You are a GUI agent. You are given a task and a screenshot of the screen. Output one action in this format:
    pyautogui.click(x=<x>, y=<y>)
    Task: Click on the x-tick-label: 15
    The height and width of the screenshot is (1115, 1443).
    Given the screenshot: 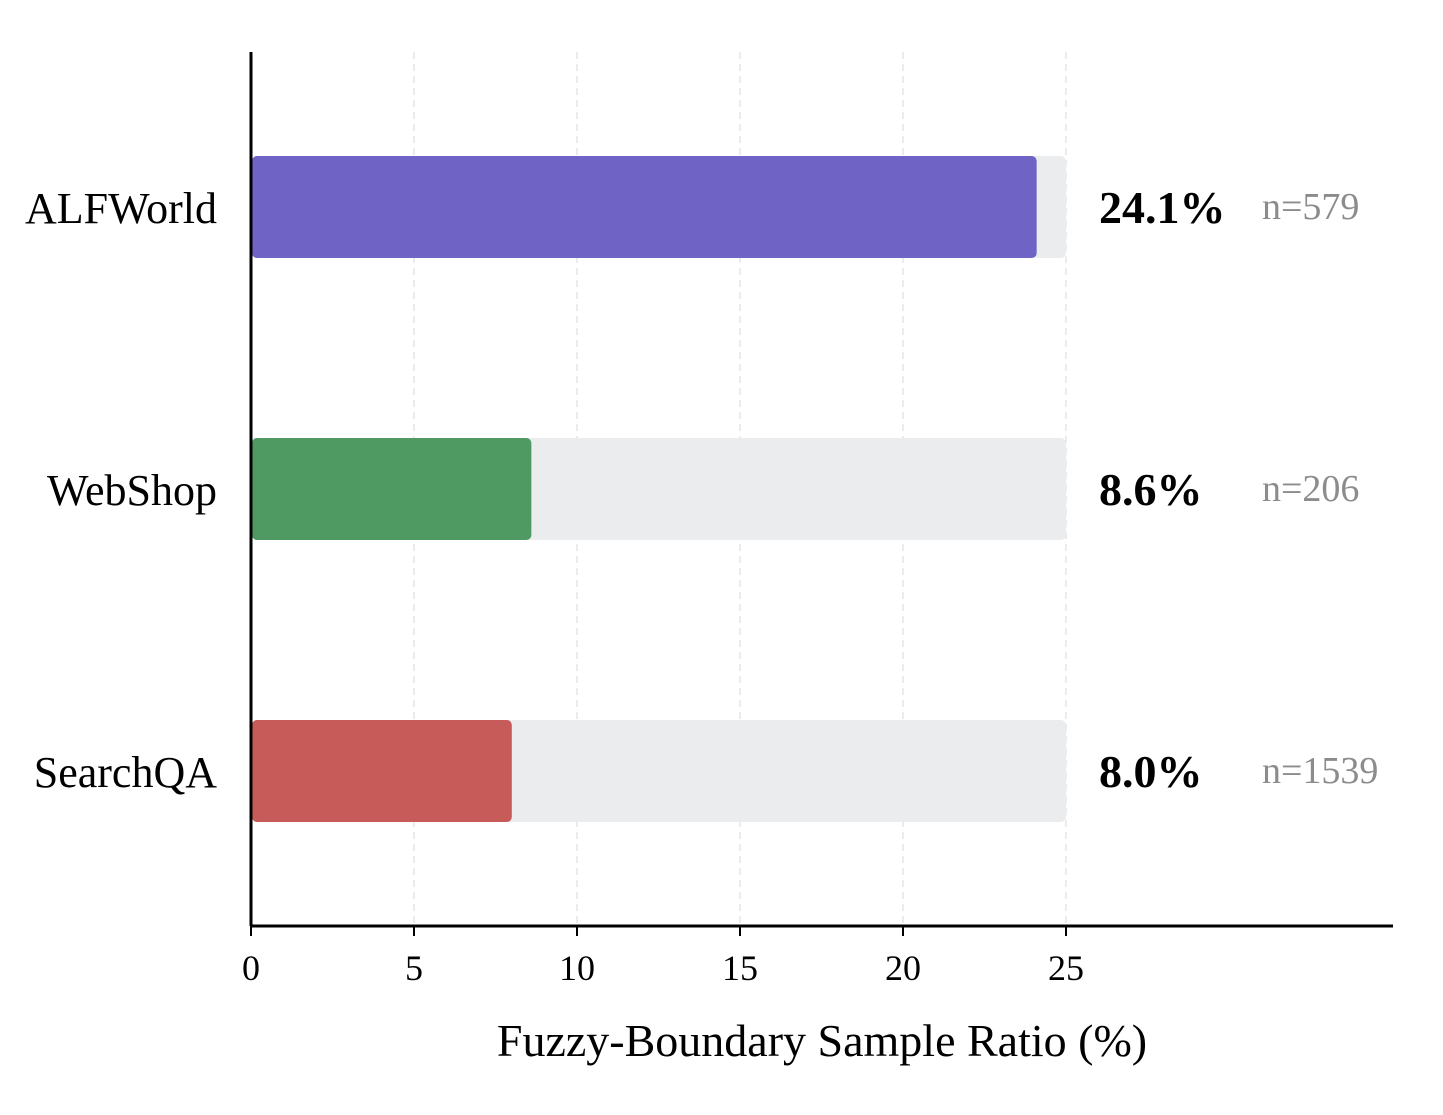 What is the action you would take?
    pyautogui.click(x=740, y=968)
    